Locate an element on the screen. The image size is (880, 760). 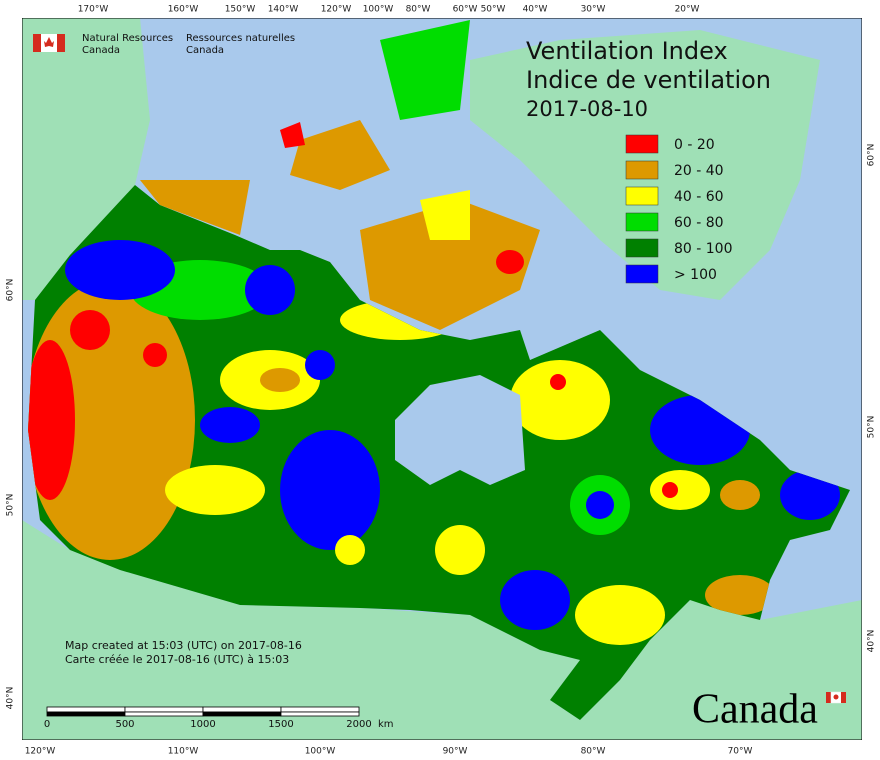
longitude-label: 20°W is located at coordinates (687, 10).